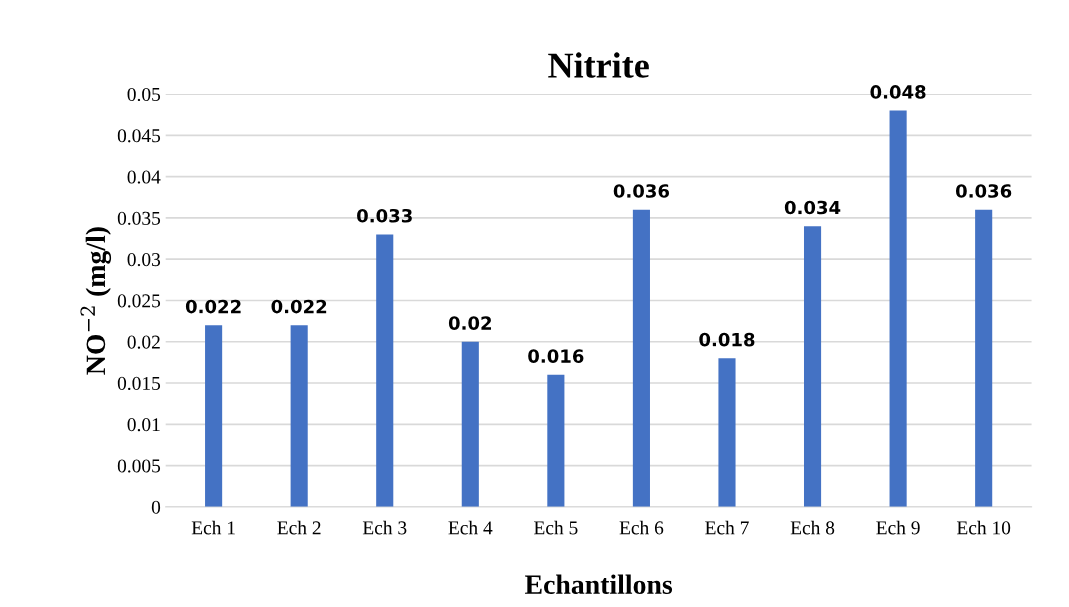  What do you see at coordinates (812, 207) in the screenshot?
I see `data-label: 0.034` at bounding box center [812, 207].